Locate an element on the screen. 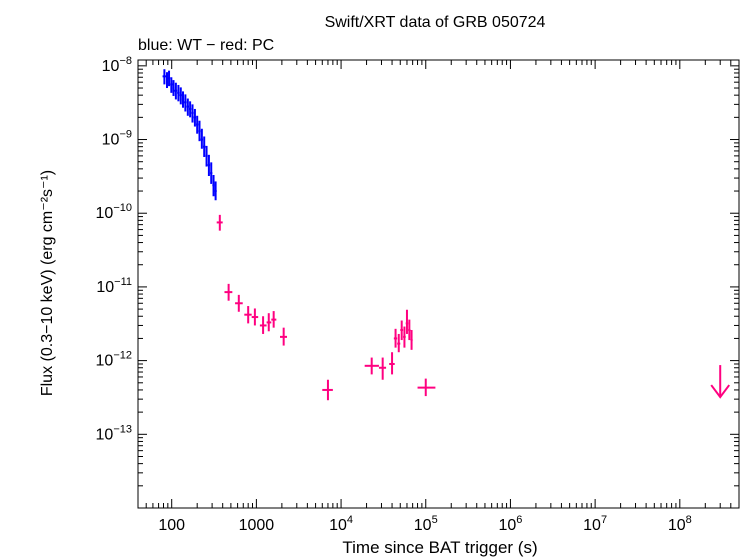 This screenshot has height=558, width=746. x-tick-label: 10⁷ is located at coordinates (595, 524).